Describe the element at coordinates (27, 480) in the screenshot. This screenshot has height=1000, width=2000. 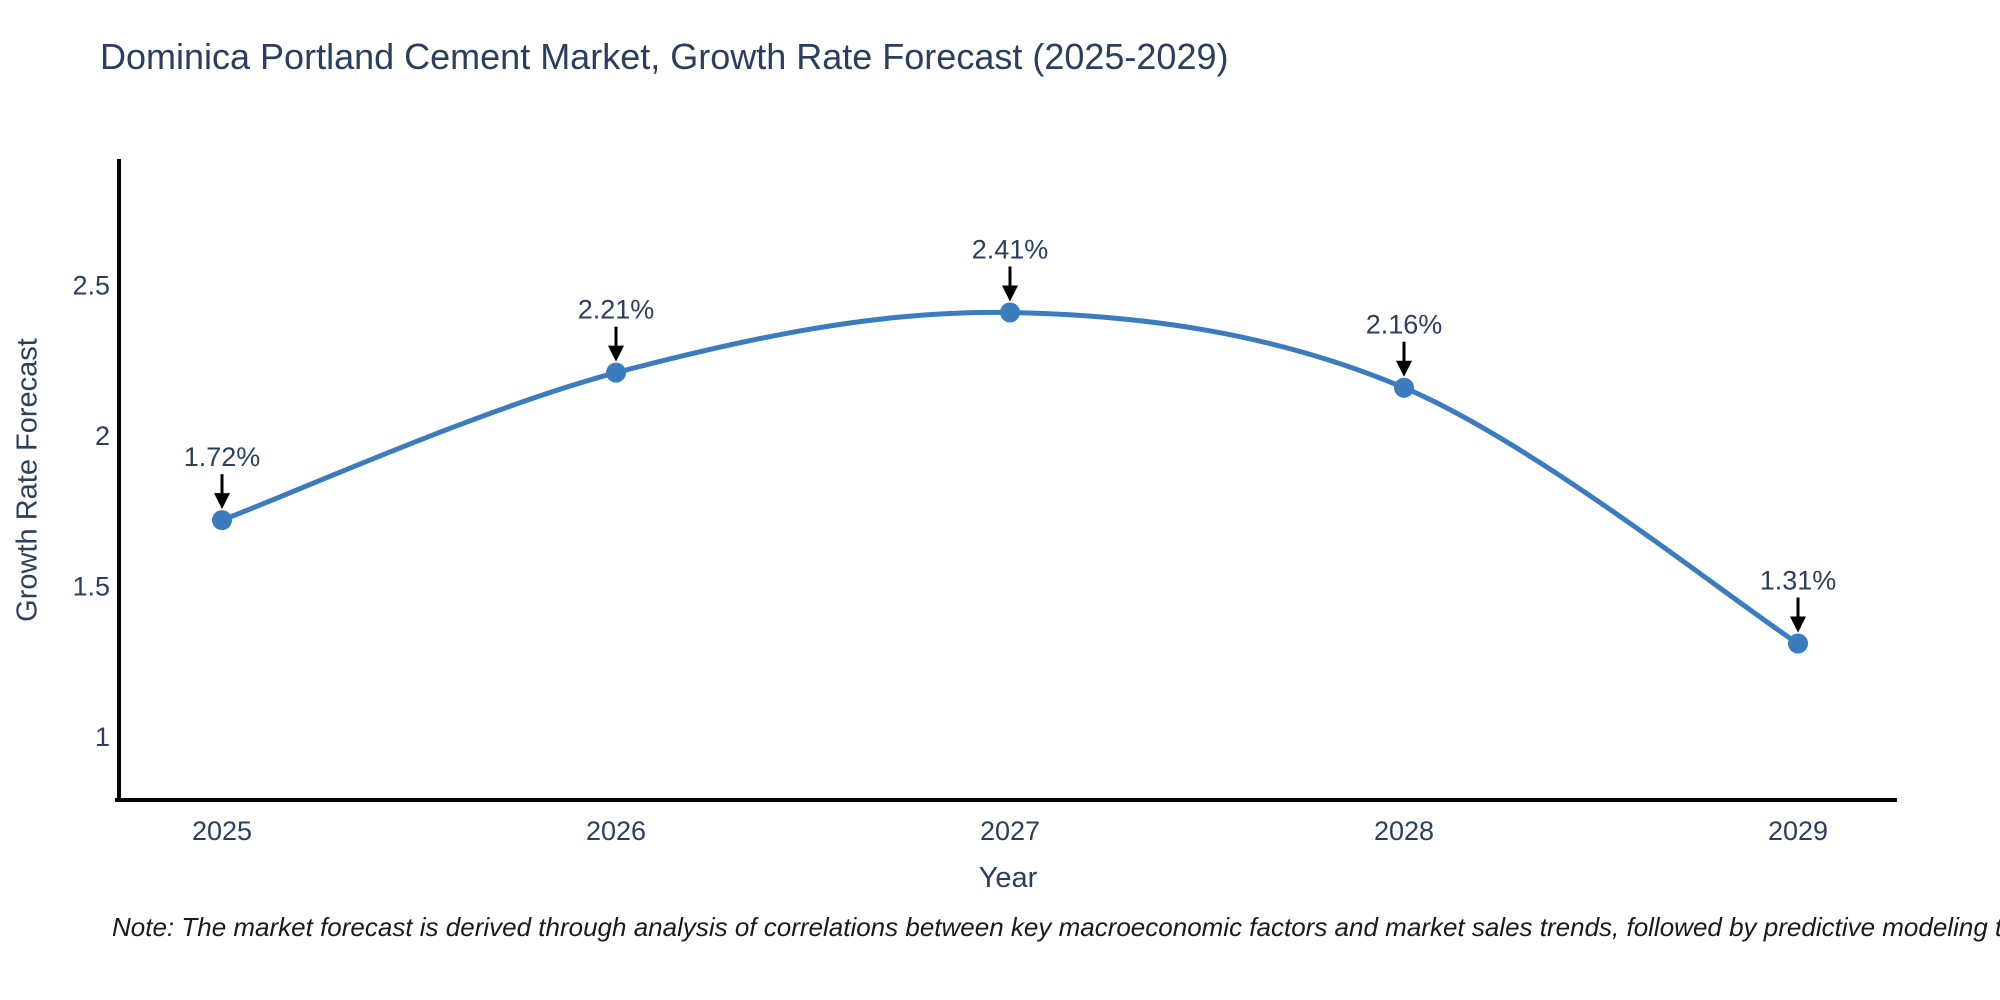
I see `y-axis-title: Growth Rate Forecast` at that location.